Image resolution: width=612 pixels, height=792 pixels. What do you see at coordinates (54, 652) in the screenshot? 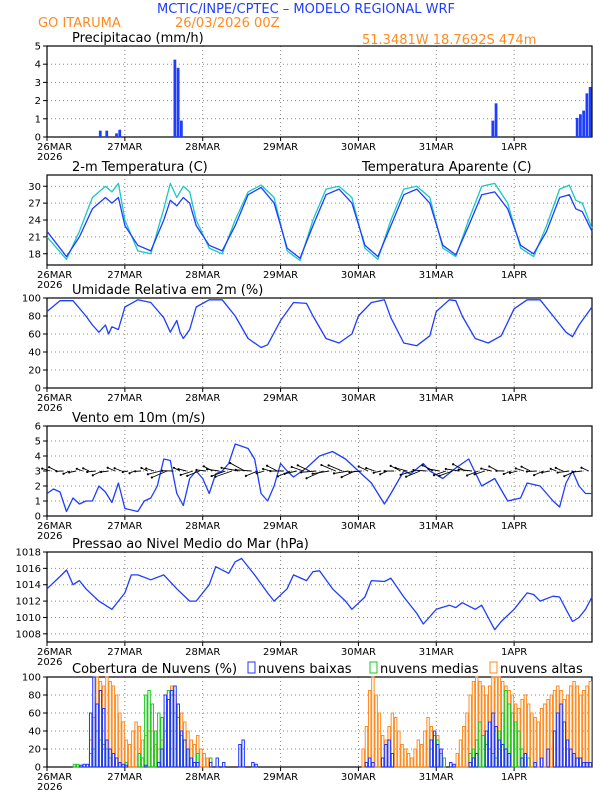
I see `x-tick-label: 26MAR` at bounding box center [54, 652].